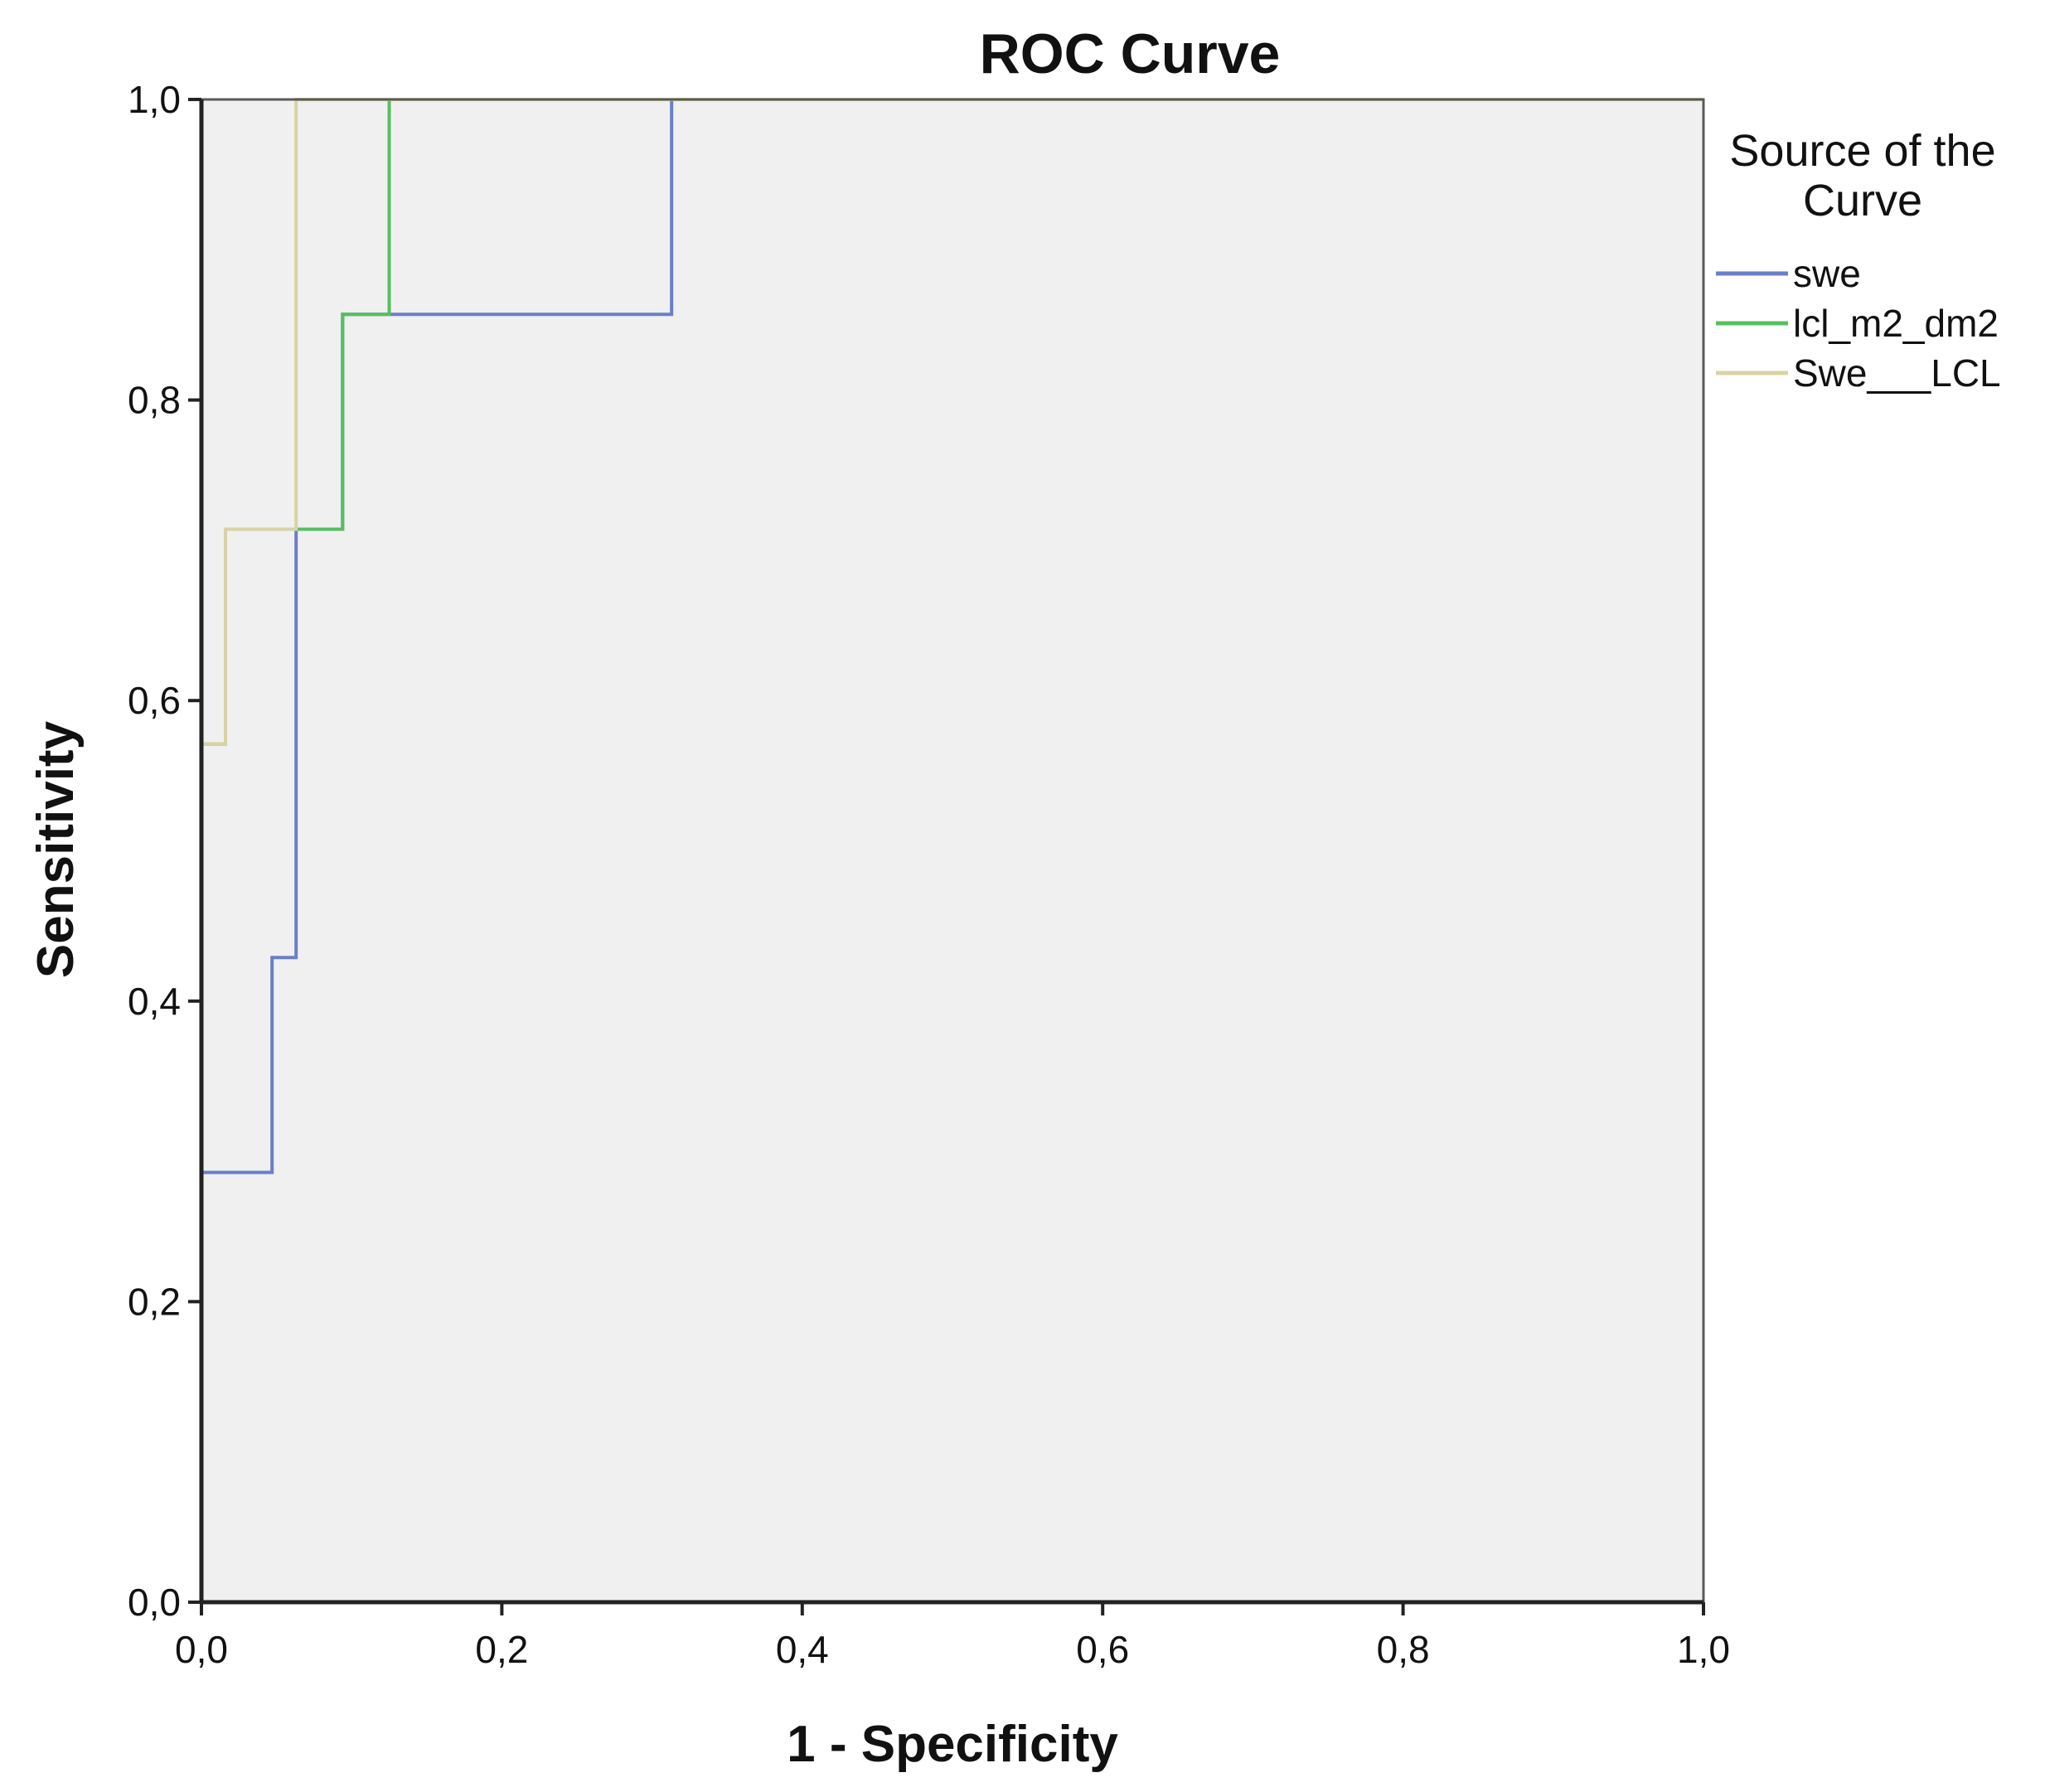 The height and width of the screenshot is (1792, 2045). I want to click on x-tick-label: 0,2, so click(502, 1649).